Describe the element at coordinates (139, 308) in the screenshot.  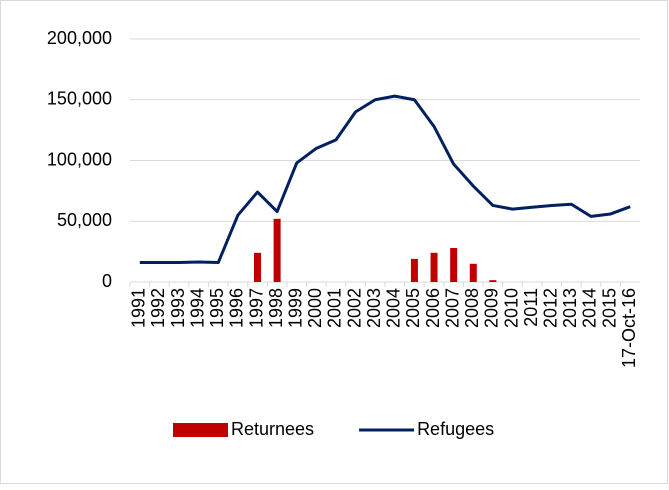
I see `x-tick-label: 1991` at that location.